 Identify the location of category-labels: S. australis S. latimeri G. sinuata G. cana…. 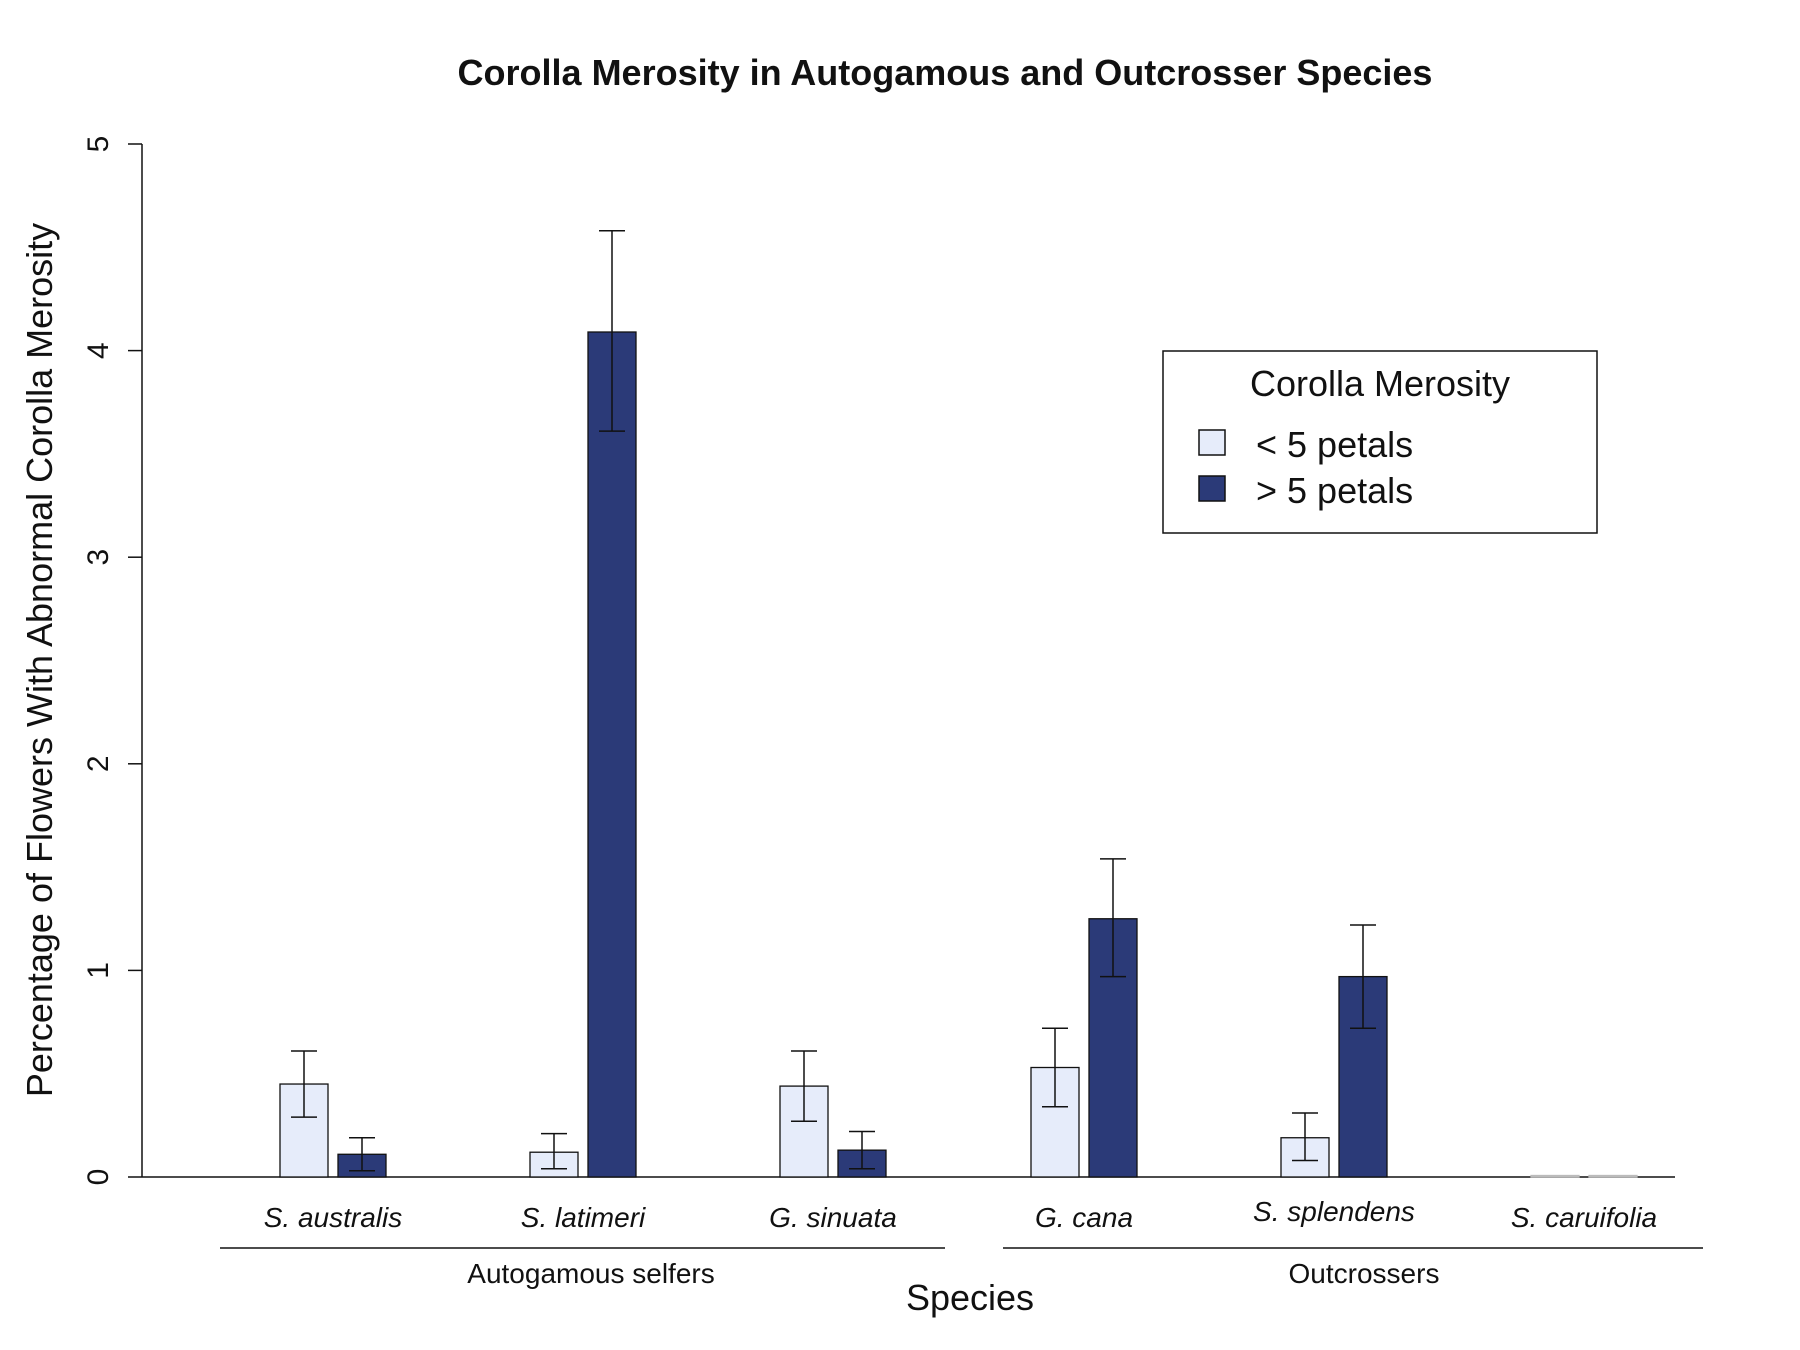
(960, 1214).